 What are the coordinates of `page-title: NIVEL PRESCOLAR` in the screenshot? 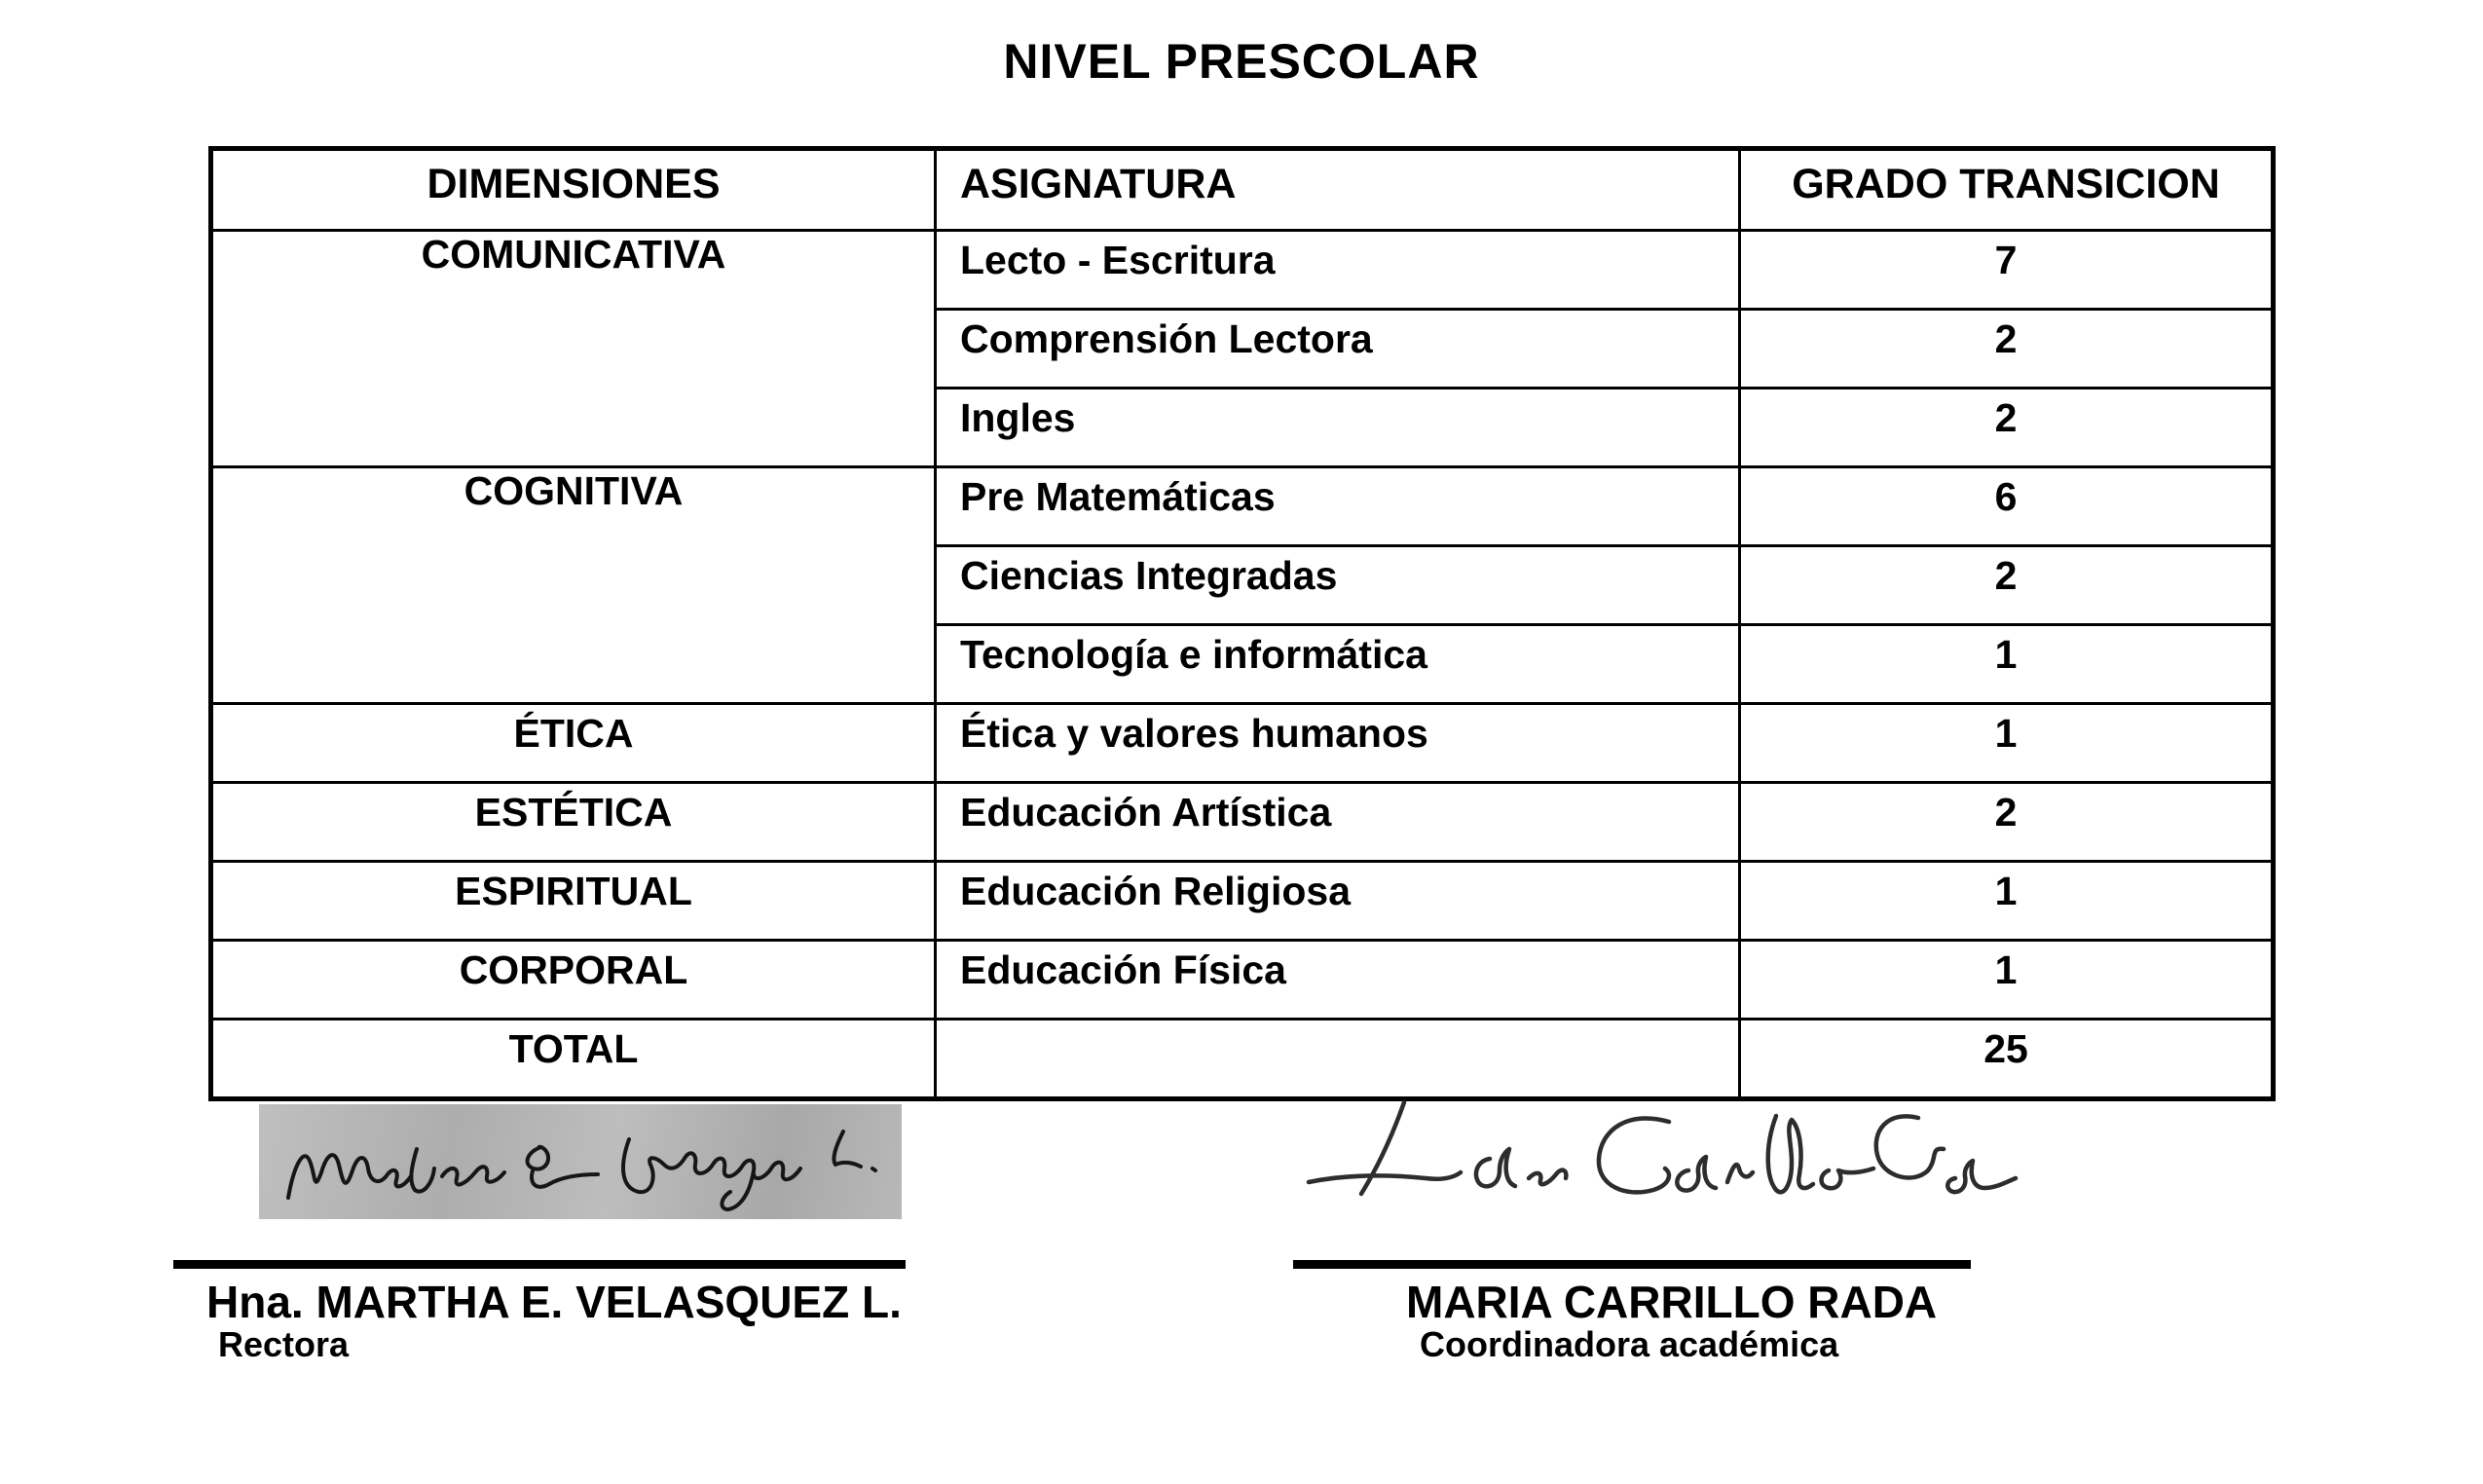 It's located at (1241, 61).